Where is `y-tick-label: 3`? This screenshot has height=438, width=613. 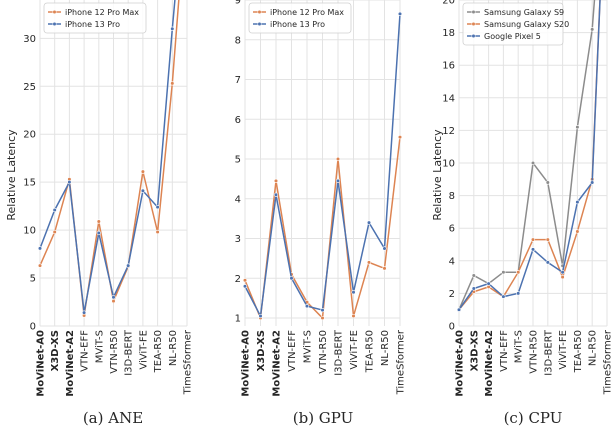
y-tick-label: 3 is located at coordinates (238, 239).